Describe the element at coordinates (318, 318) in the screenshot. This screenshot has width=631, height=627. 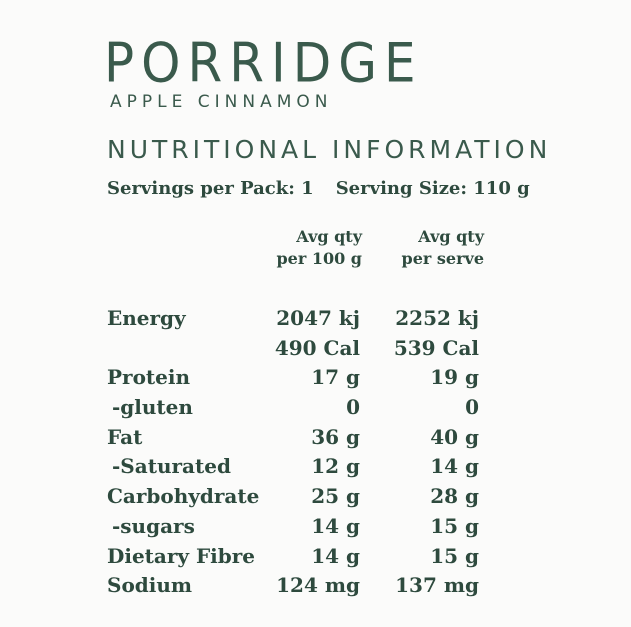
I see `per-100g-value: 2047 kj` at that location.